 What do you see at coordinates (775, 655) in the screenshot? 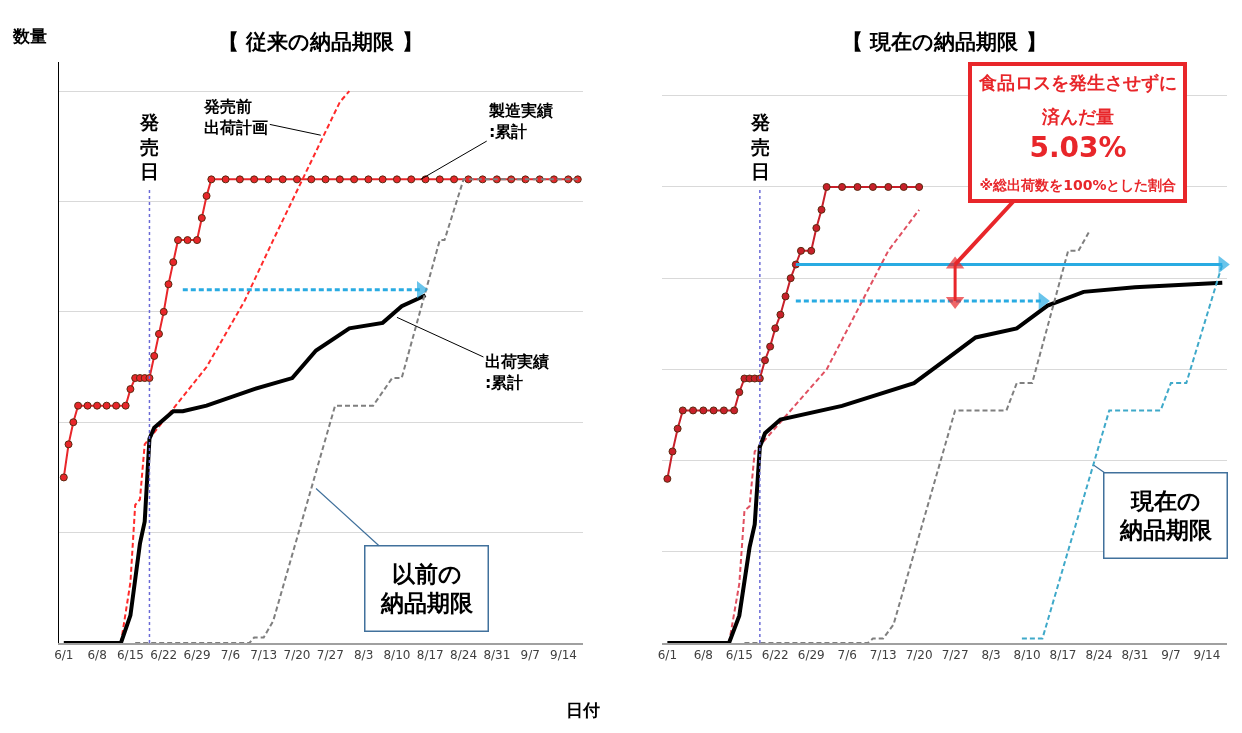
I see `x-tick-label: 6/22` at bounding box center [775, 655].